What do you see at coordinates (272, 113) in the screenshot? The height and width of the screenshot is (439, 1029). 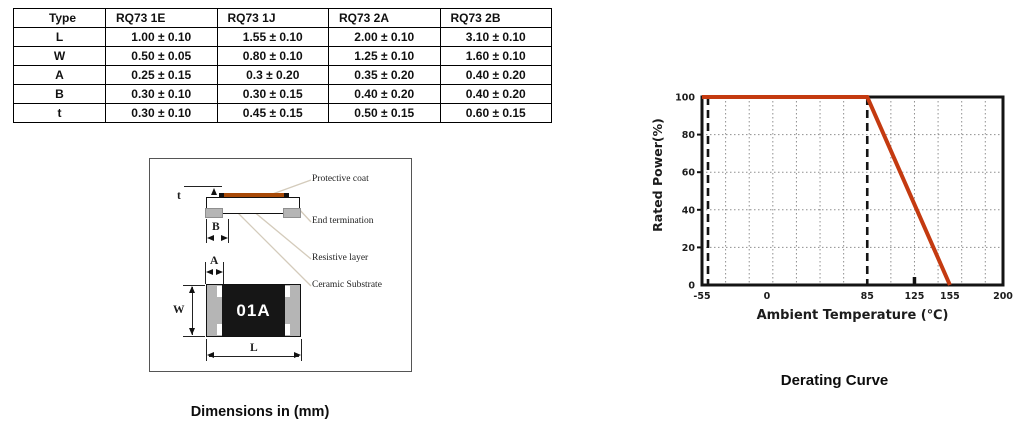 I see `dimension-value: 0.45 ± 0.15` at bounding box center [272, 113].